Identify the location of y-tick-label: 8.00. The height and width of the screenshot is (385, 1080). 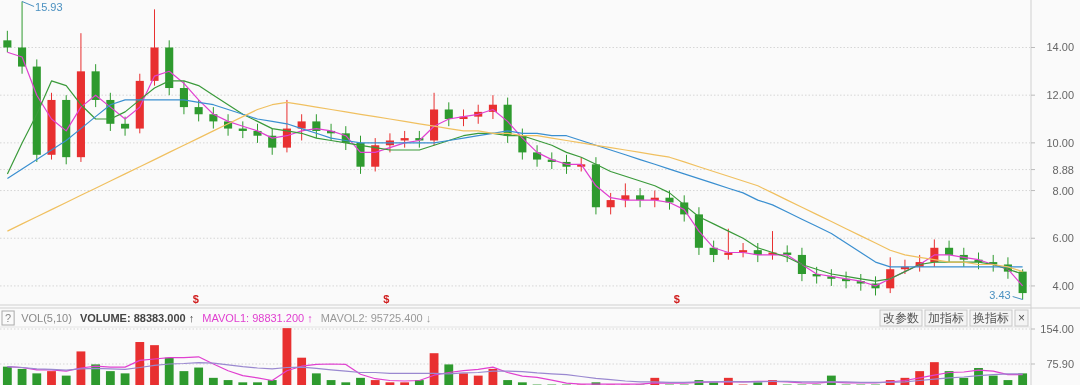
(1063, 190).